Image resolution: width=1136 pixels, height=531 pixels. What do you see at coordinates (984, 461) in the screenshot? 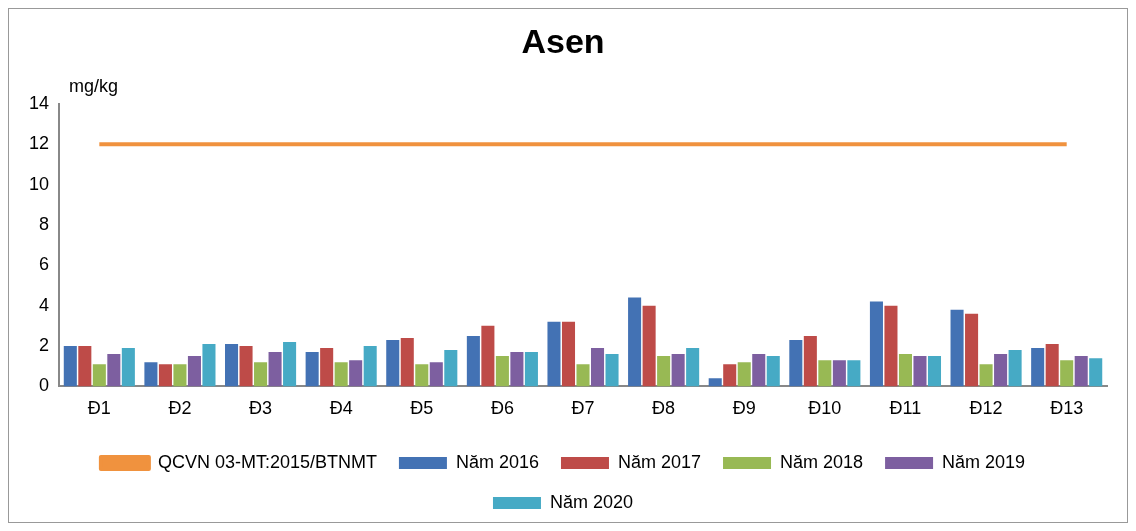
I see `legend-label: Năm 2019` at bounding box center [984, 461].